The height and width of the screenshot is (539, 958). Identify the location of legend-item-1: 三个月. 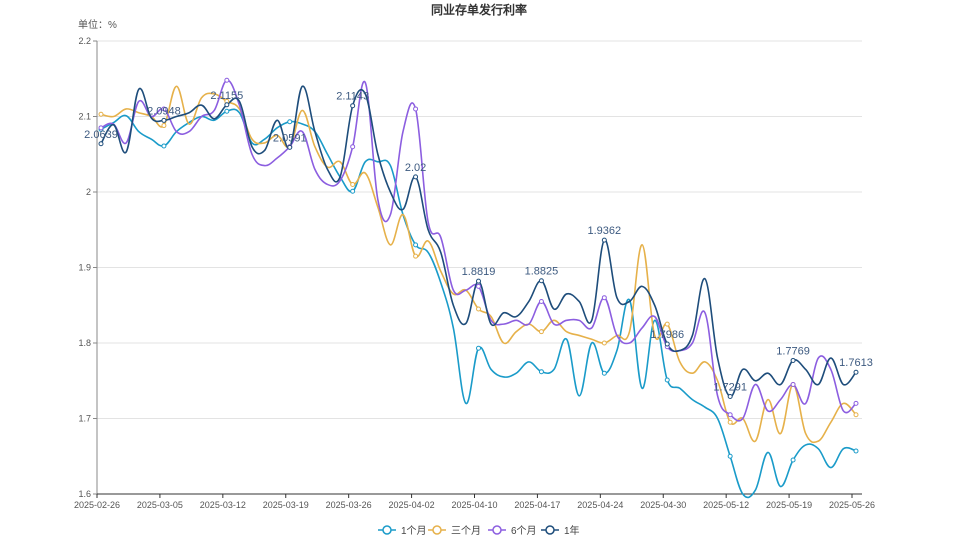
(454, 531).